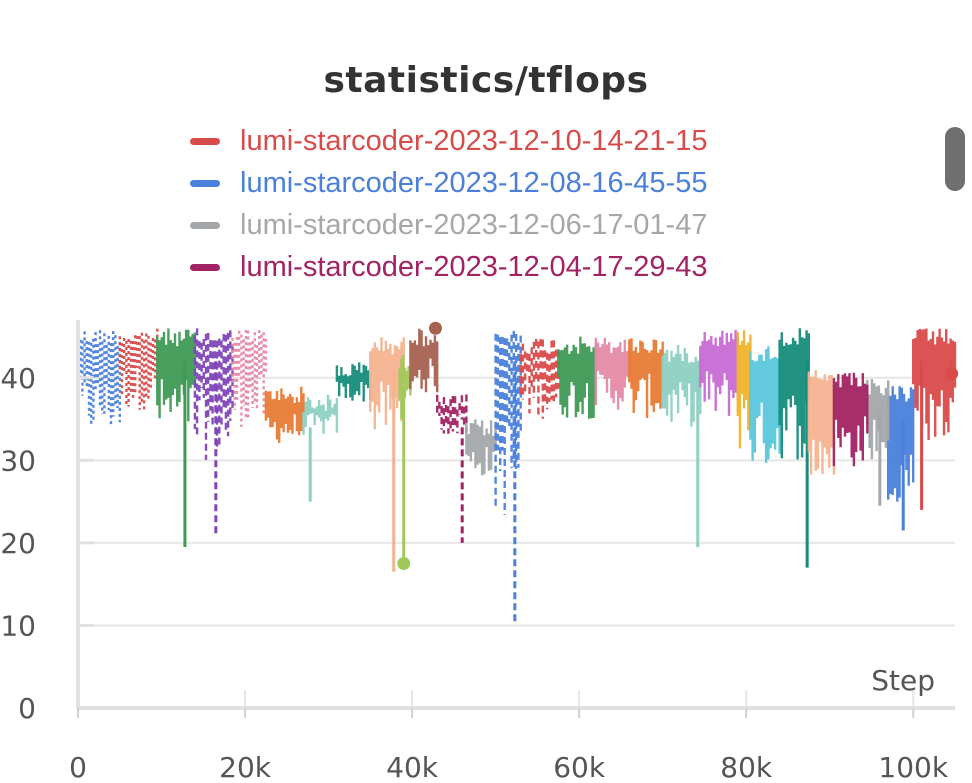  I want to click on y-tick-label: 40, so click(18, 378).